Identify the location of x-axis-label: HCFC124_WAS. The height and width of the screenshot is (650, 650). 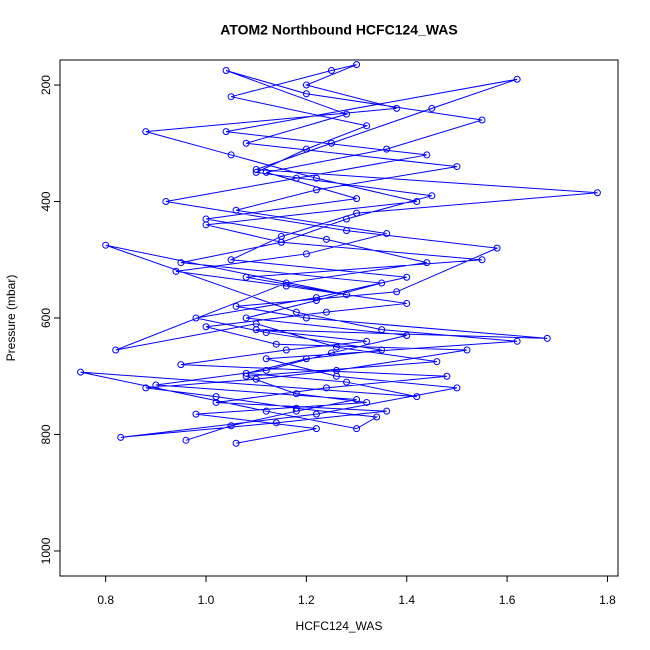
(339, 626).